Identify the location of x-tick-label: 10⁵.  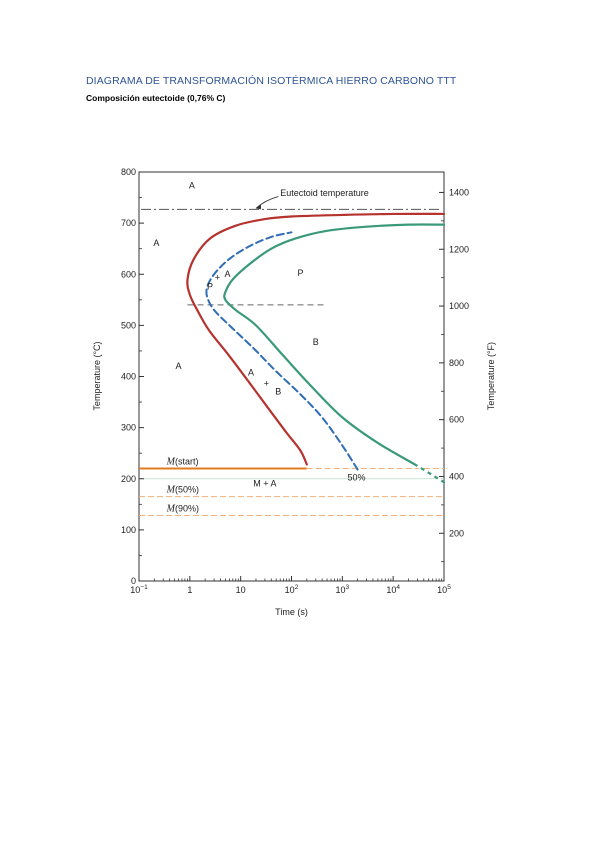
(444, 589).